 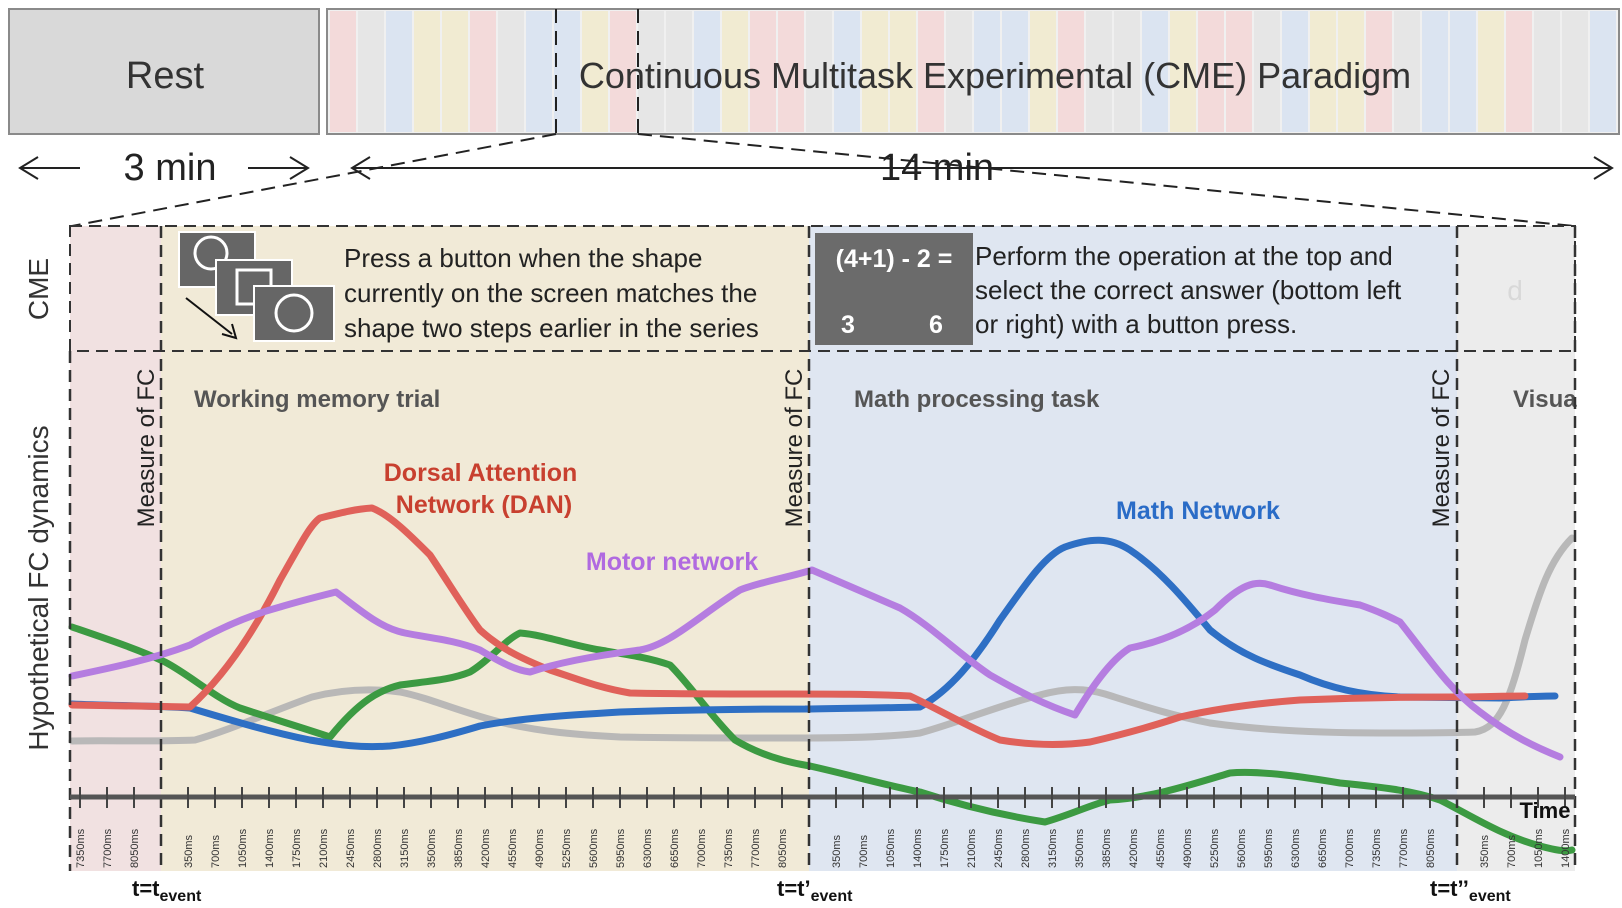 I want to click on time-tick-label: 2450ms, so click(x=999, y=848).